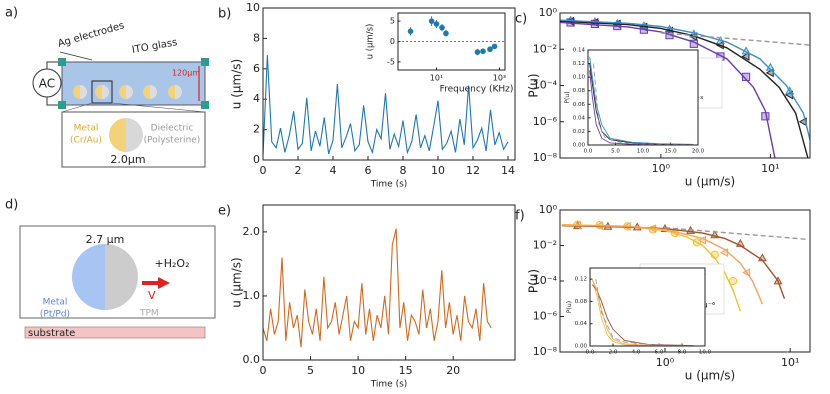  I want to click on x-tick-label: 12, so click(473, 170).